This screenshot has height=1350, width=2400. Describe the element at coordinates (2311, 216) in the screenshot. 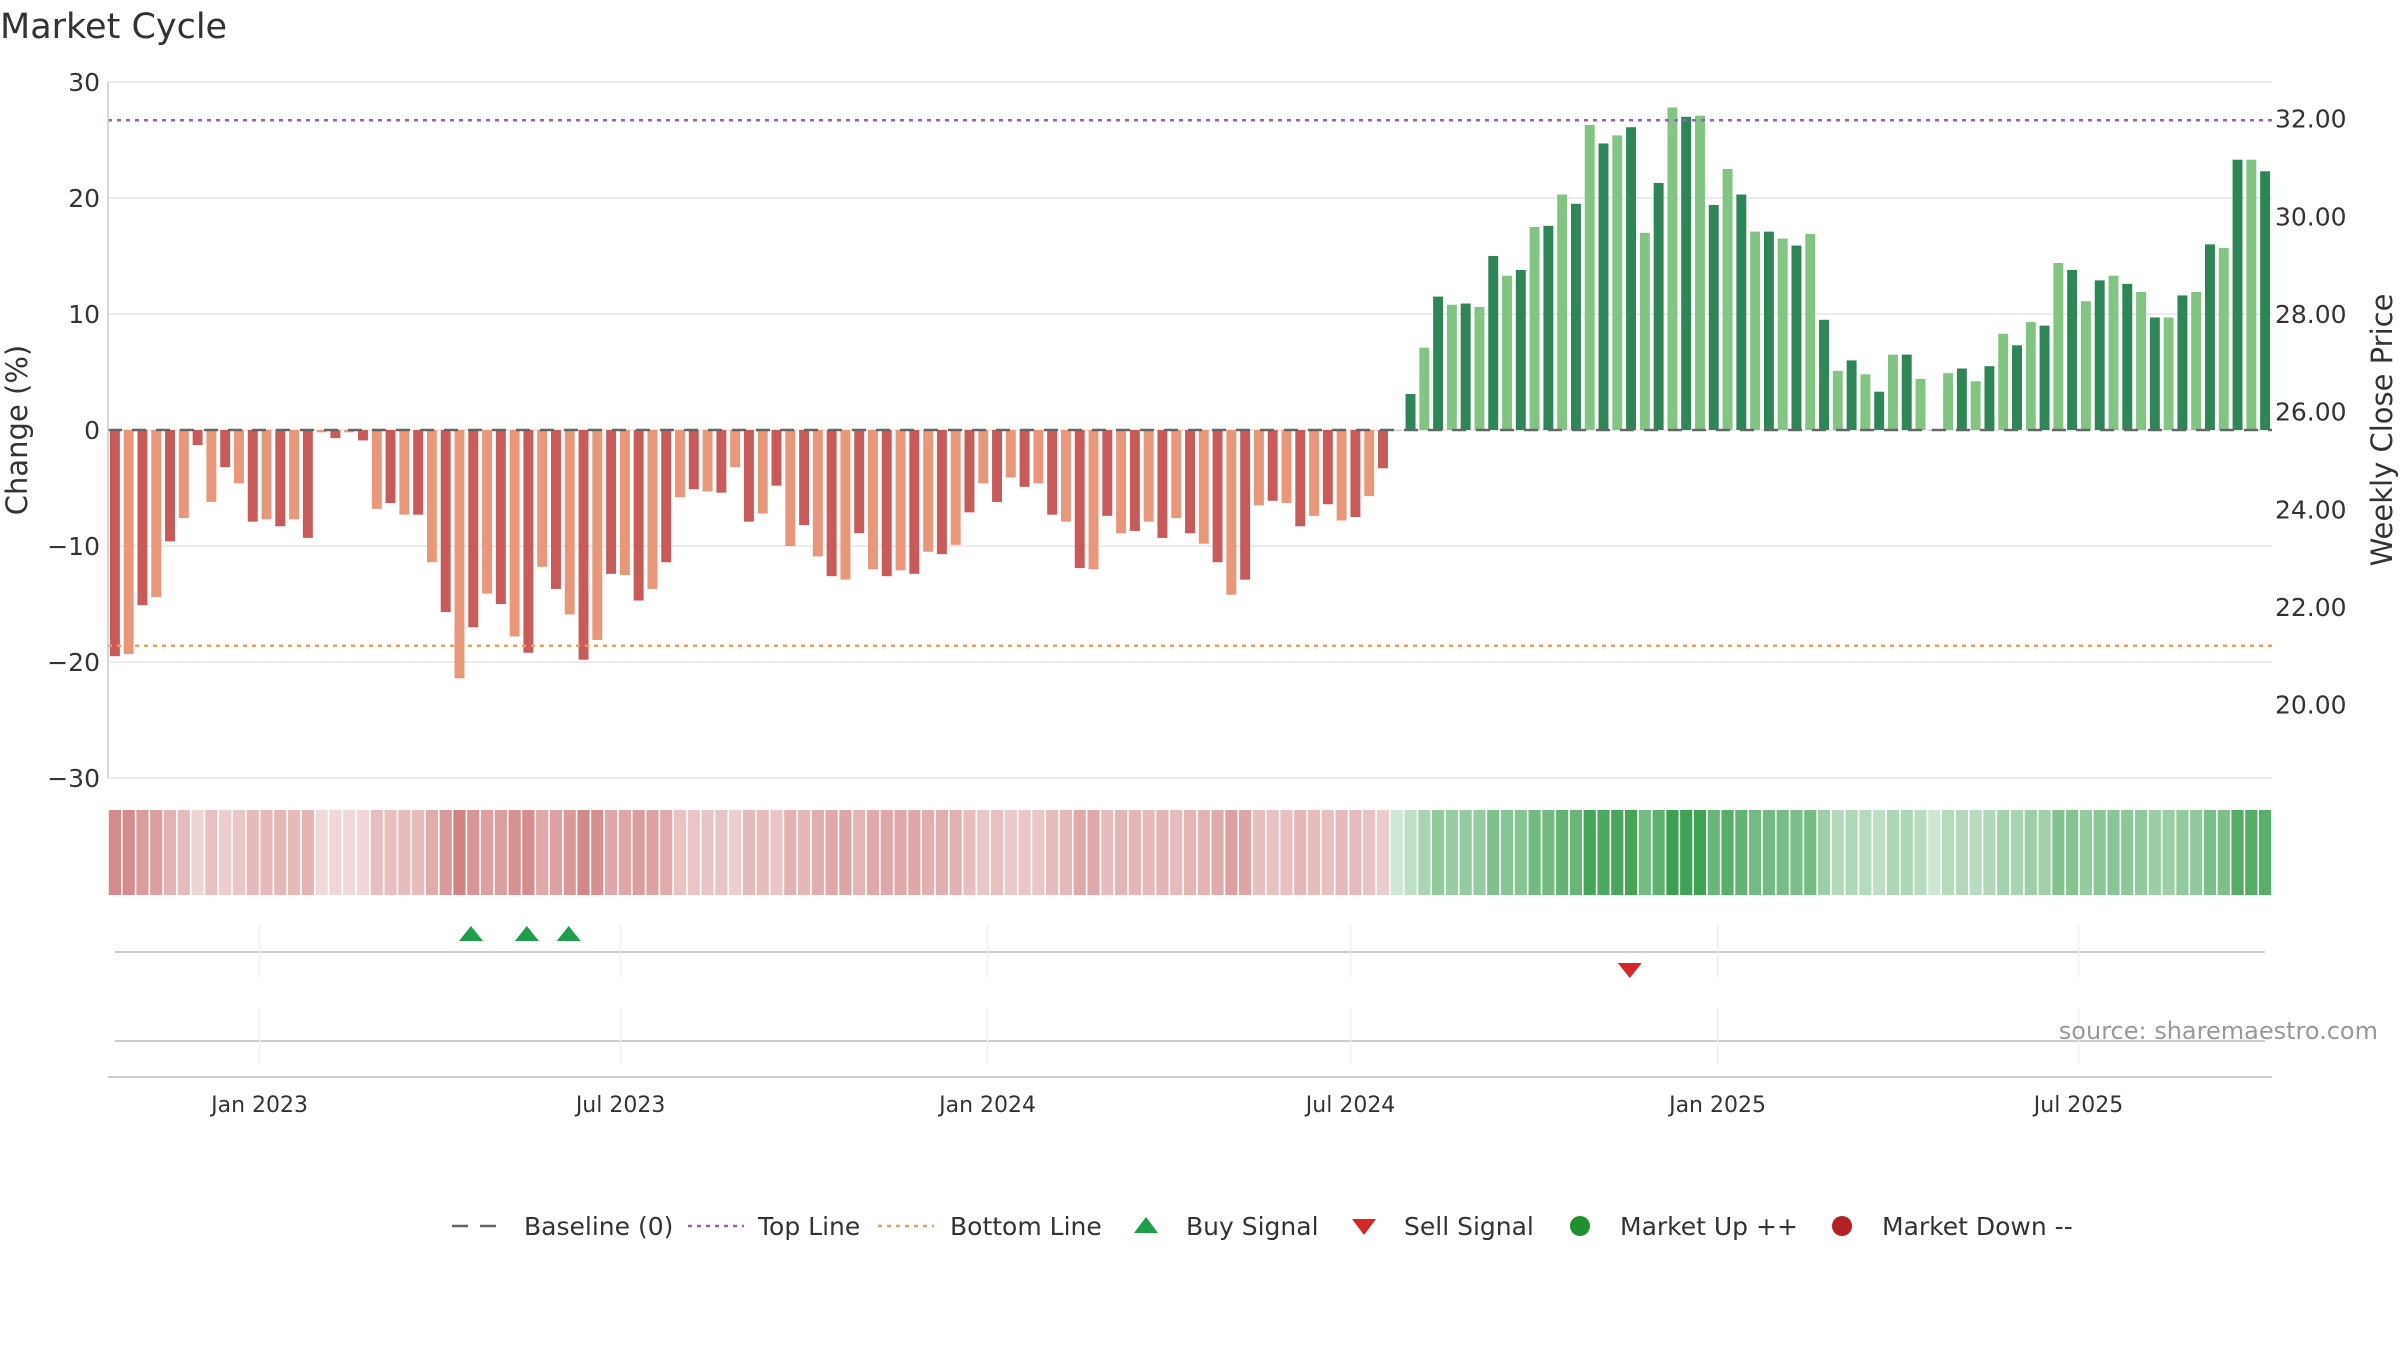

I see `y2-tick-label: 30.00` at that location.